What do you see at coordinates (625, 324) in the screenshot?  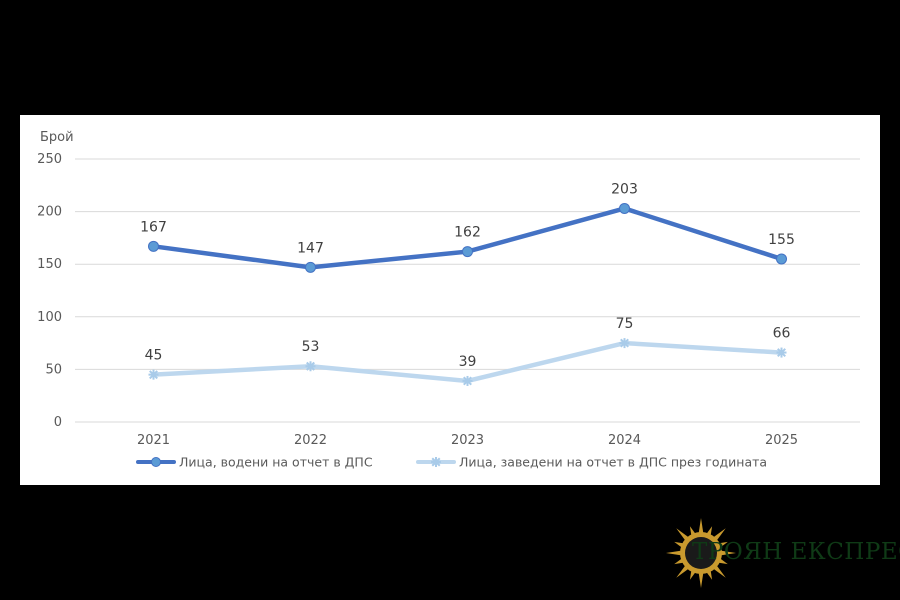 I see `data-label: 75` at bounding box center [625, 324].